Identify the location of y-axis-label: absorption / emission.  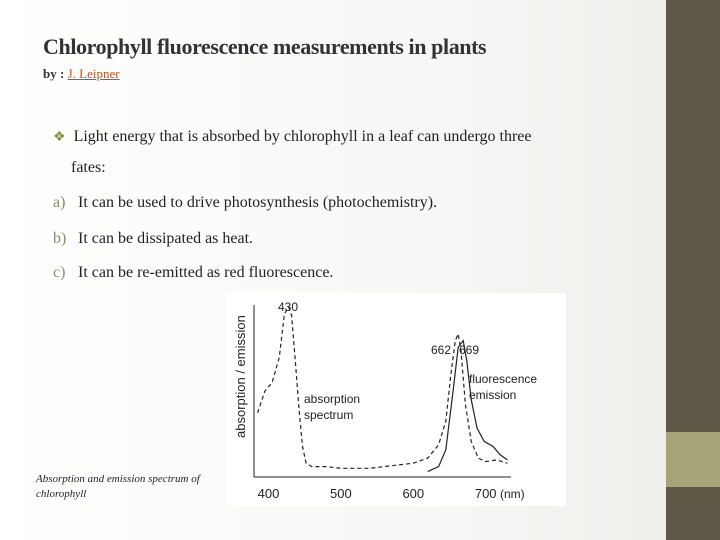
(240, 376).